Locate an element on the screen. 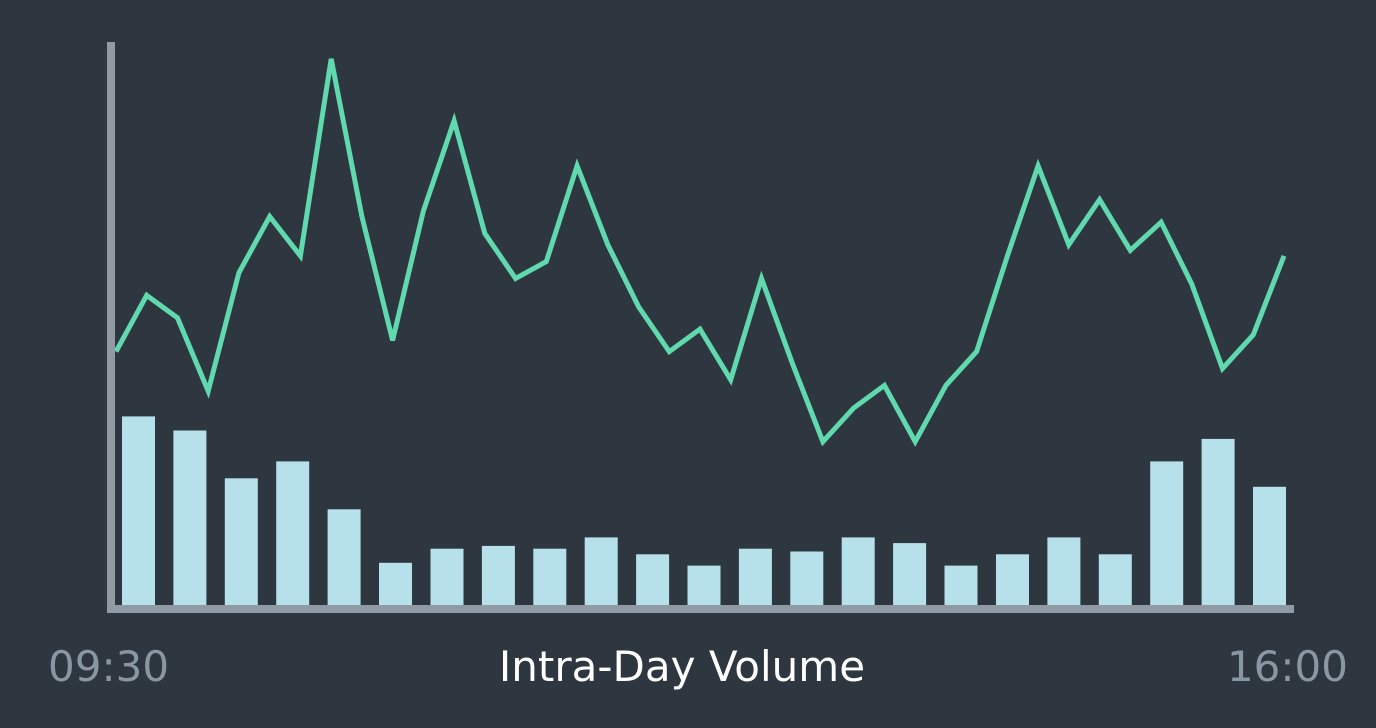  x-axis-title: Intra-Day Volume is located at coordinates (682, 666).